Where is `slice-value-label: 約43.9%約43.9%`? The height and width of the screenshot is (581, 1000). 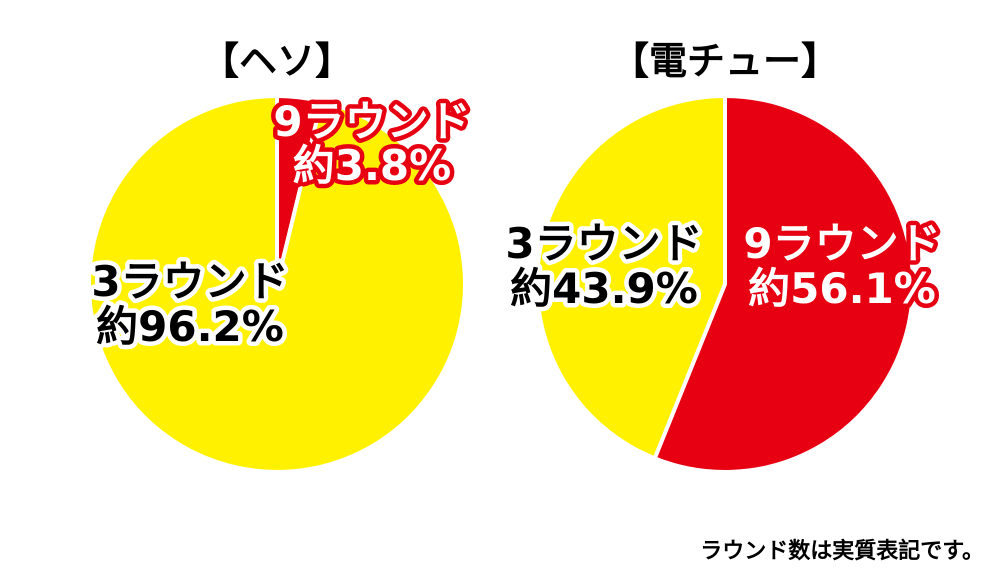
slice-value-label: 約43.9%約43.9% is located at coordinates (604, 289).